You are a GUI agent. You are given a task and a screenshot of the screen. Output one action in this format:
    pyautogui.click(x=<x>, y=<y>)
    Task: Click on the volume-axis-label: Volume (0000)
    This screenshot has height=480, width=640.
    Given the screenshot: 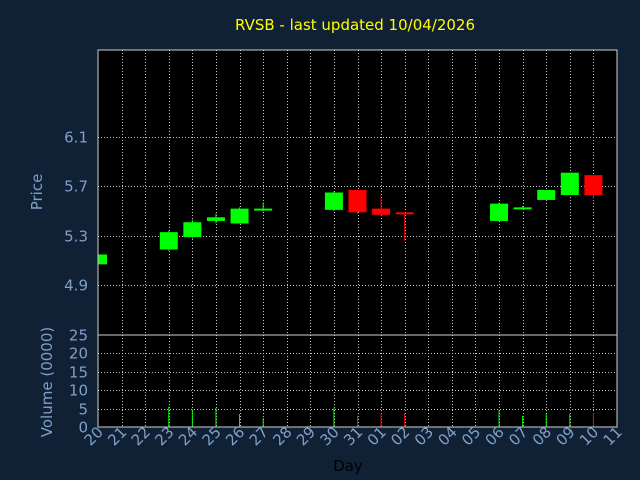 What is the action you would take?
    pyautogui.click(x=47, y=382)
    